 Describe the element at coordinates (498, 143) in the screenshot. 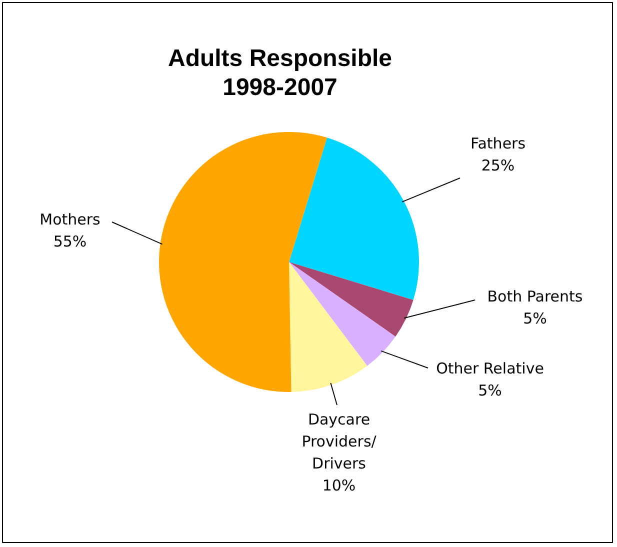

I see `slice-label: Fathers` at that location.